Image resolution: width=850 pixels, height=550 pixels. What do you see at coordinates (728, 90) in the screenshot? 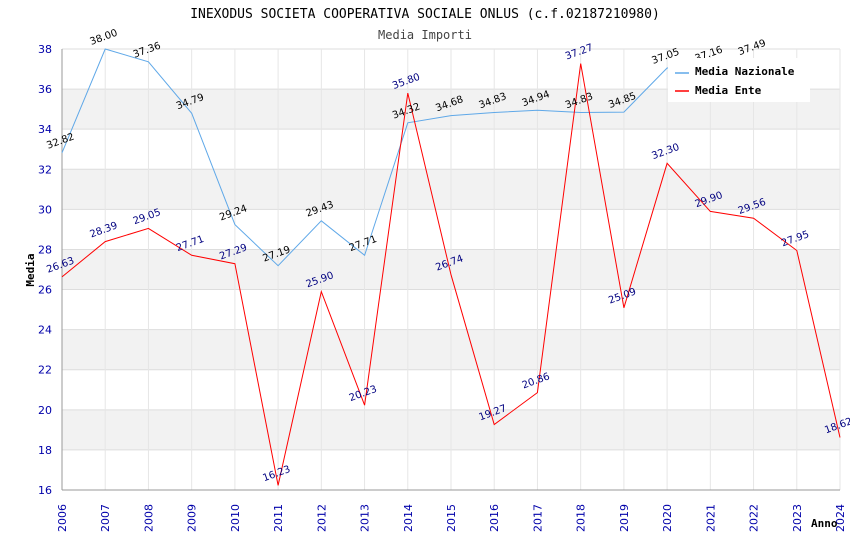
I see `legend-label-media-ente: Media Ente` at bounding box center [728, 90].